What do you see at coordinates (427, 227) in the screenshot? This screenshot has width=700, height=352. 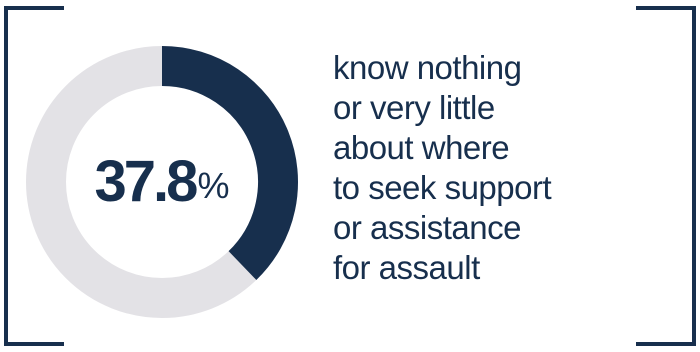 I see `caption-line: or assistance` at bounding box center [427, 227].